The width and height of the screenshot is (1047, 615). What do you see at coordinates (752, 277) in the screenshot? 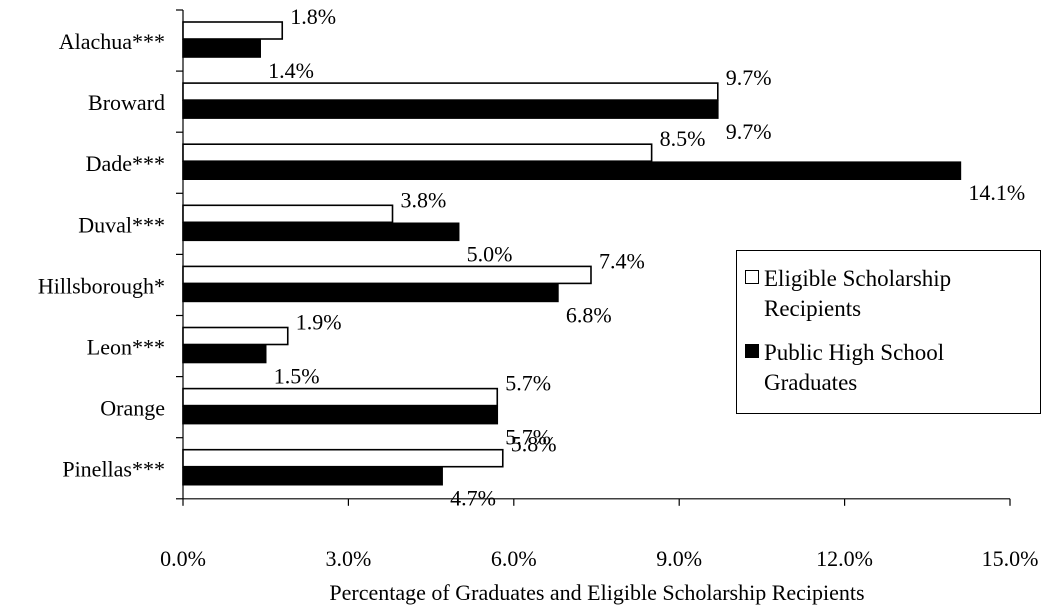
I see `legend-swatch-open-square` at bounding box center [752, 277].